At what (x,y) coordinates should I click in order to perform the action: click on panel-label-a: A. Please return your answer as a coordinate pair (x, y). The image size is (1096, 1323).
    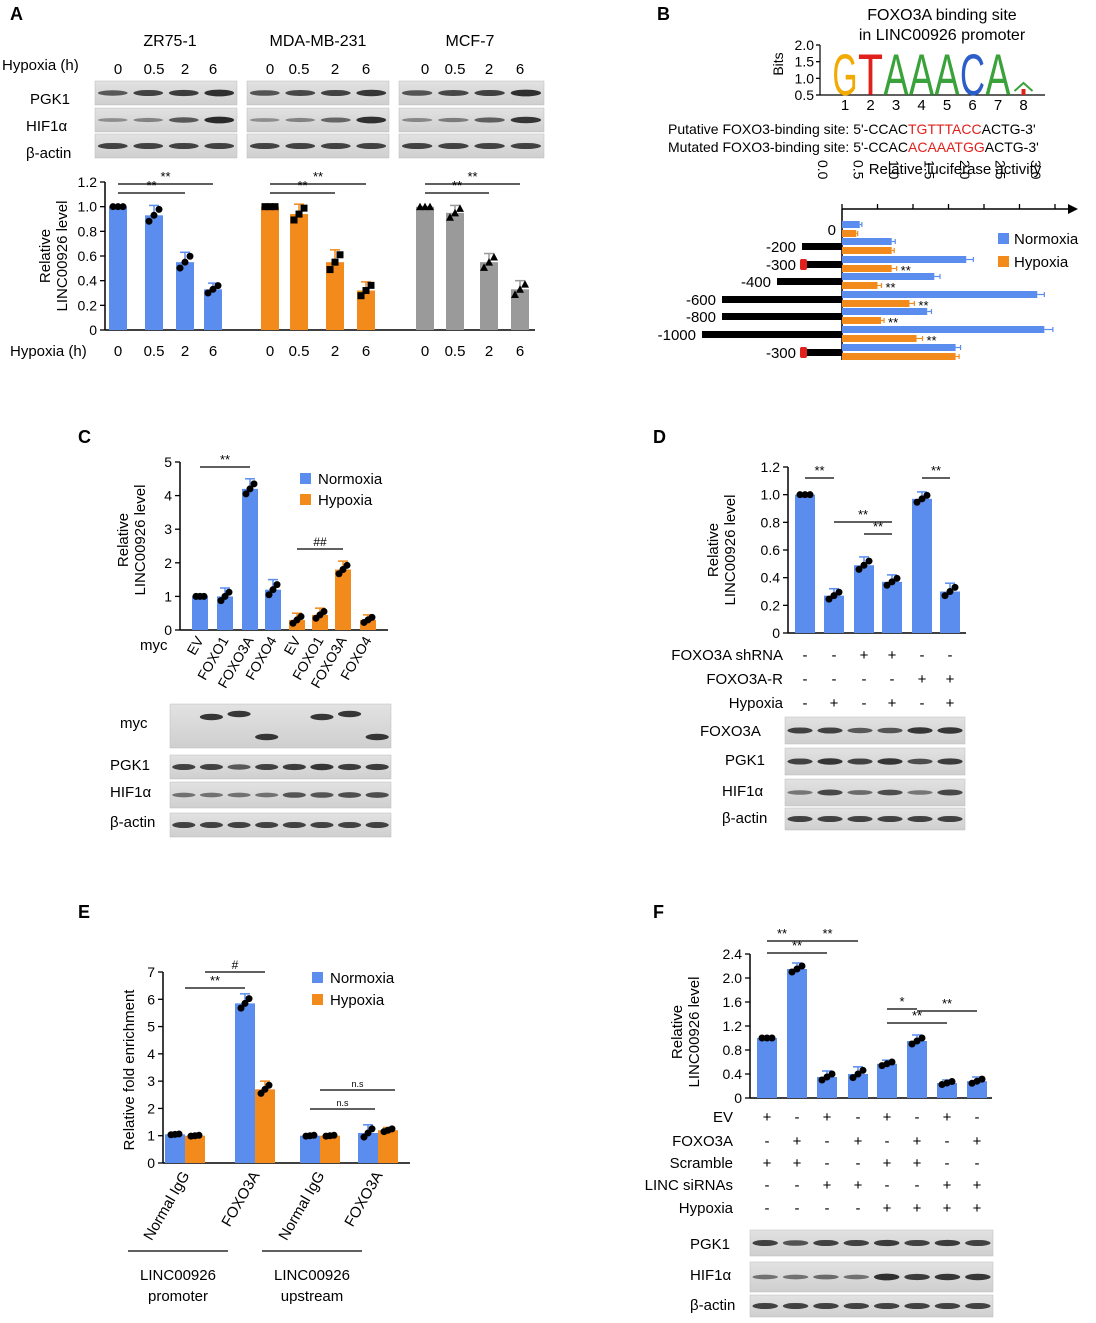
    Looking at the image, I should click on (16, 14).